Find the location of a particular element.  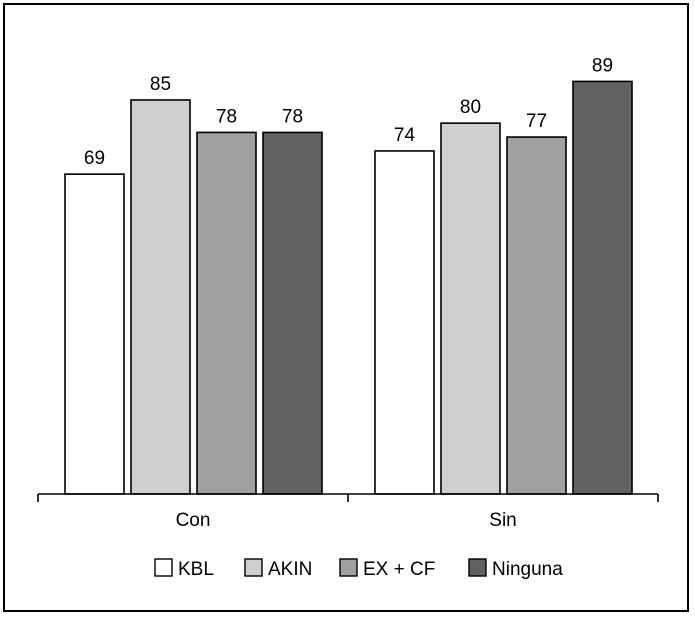

legend-label: KBL is located at coordinates (196, 569).